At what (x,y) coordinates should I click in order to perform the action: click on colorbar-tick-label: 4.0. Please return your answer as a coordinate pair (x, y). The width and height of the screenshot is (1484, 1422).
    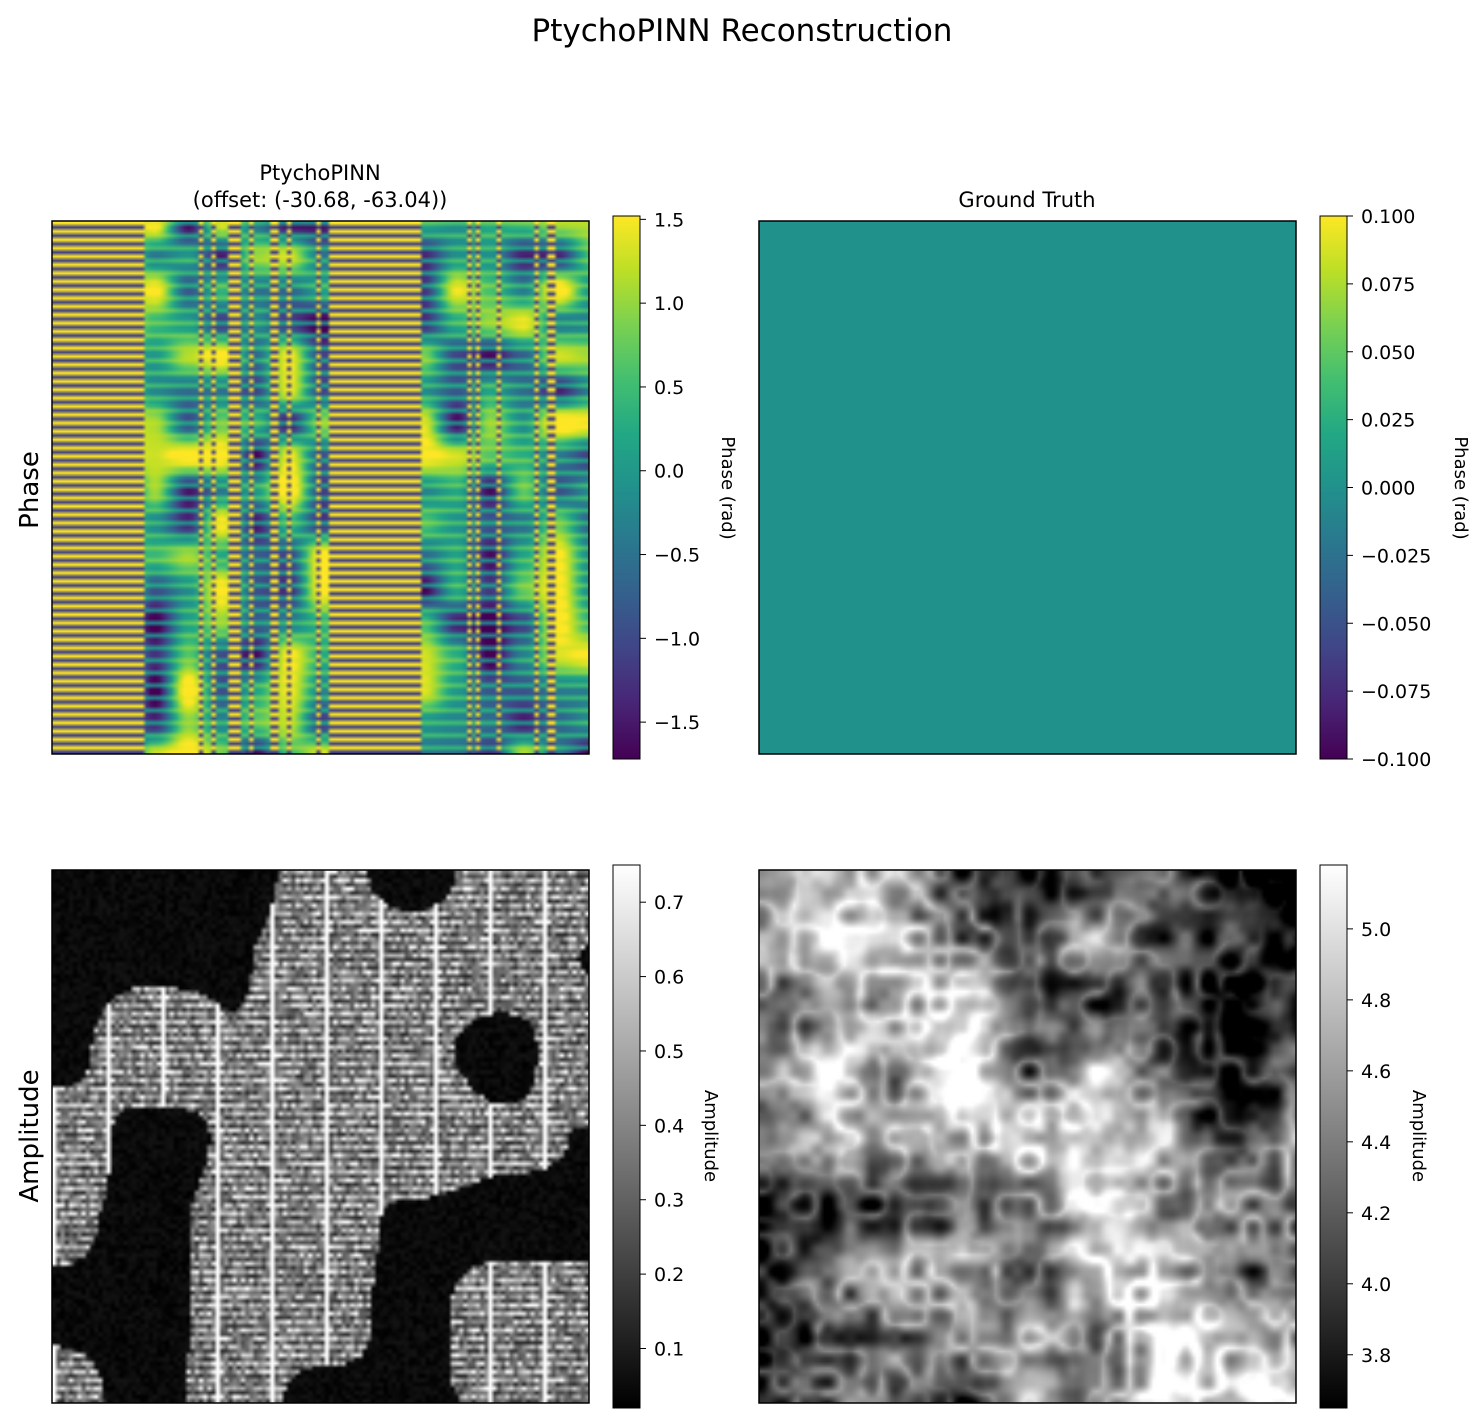
    Looking at the image, I should click on (1376, 1285).